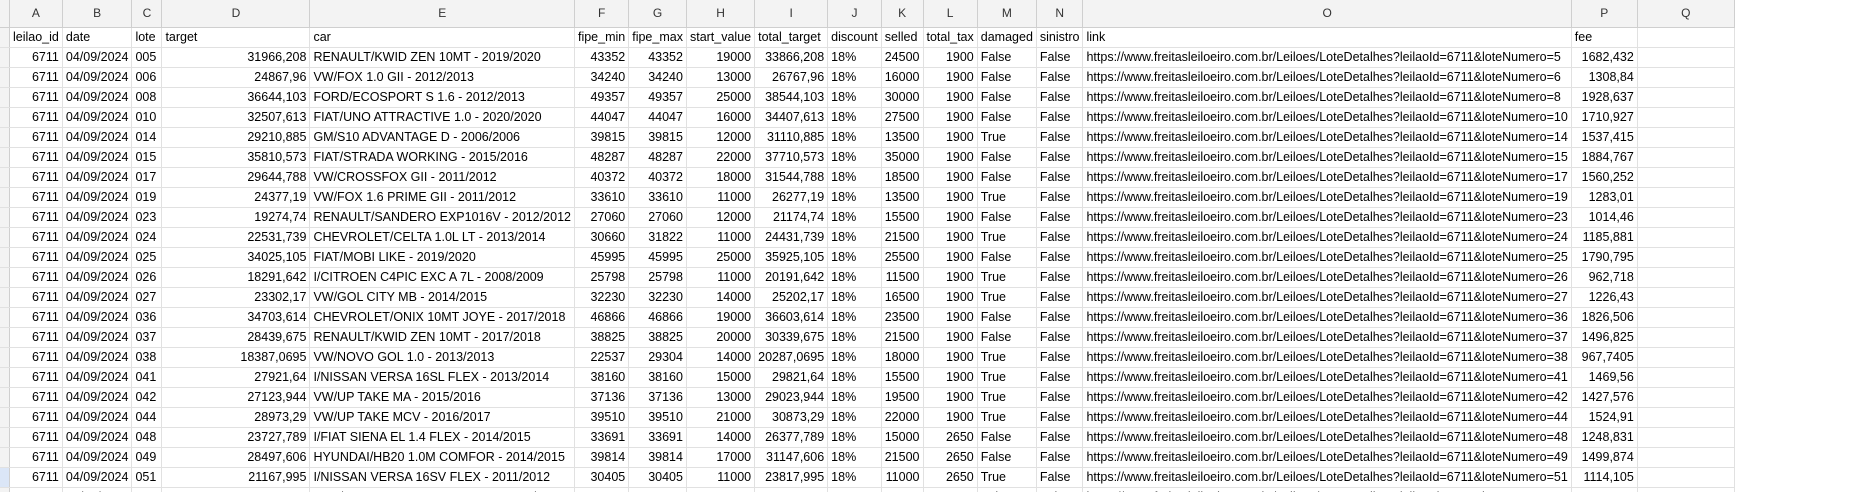 This screenshot has width=1867, height=492. I want to click on cell: 1773,918, so click(1604, 489).